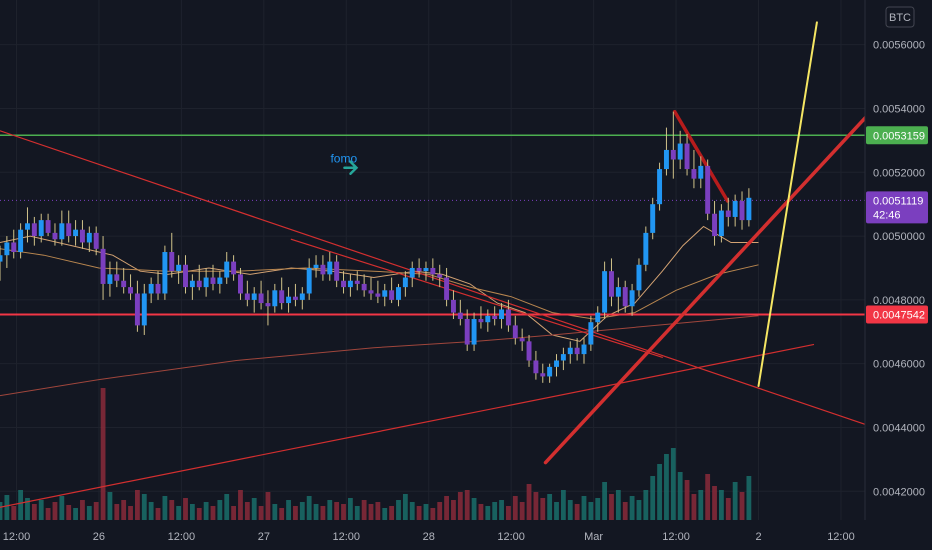 The width and height of the screenshot is (932, 550). Describe the element at coordinates (899, 492) in the screenshot. I see `price-tick-label: 0.0042000` at that location.